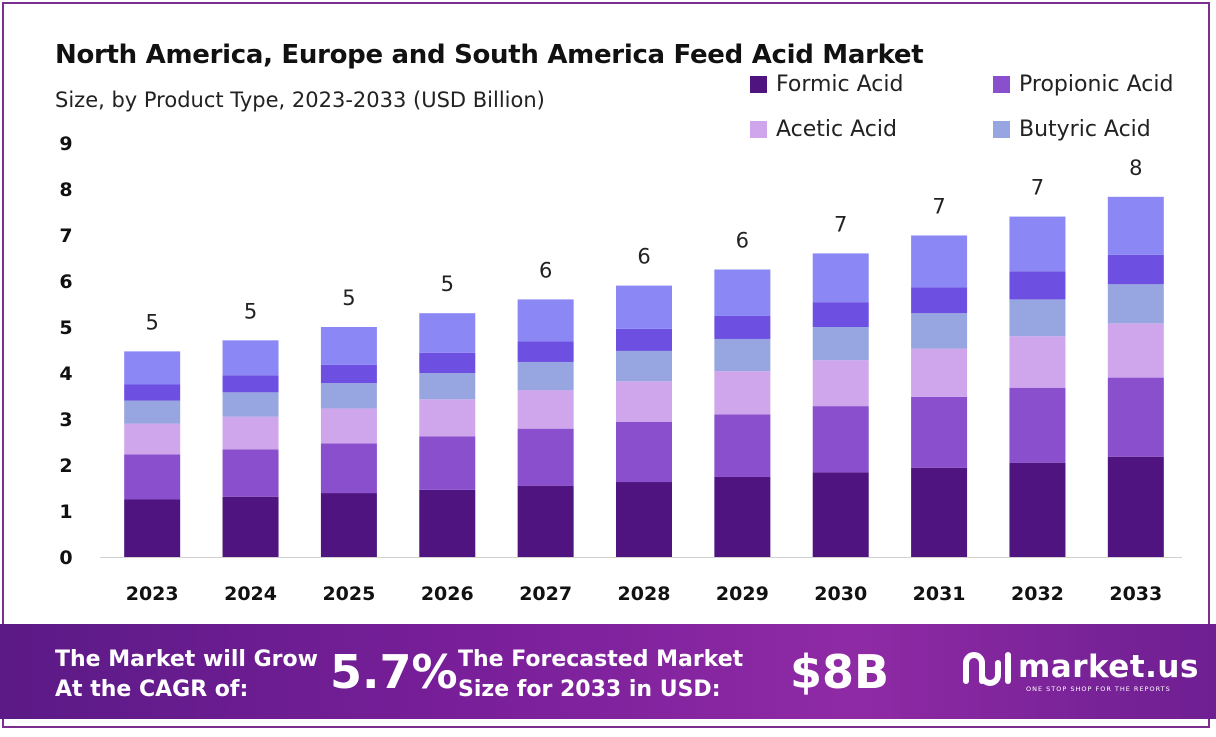  What do you see at coordinates (348, 594) in the screenshot?
I see `x-tick-label: 2025` at bounding box center [348, 594].